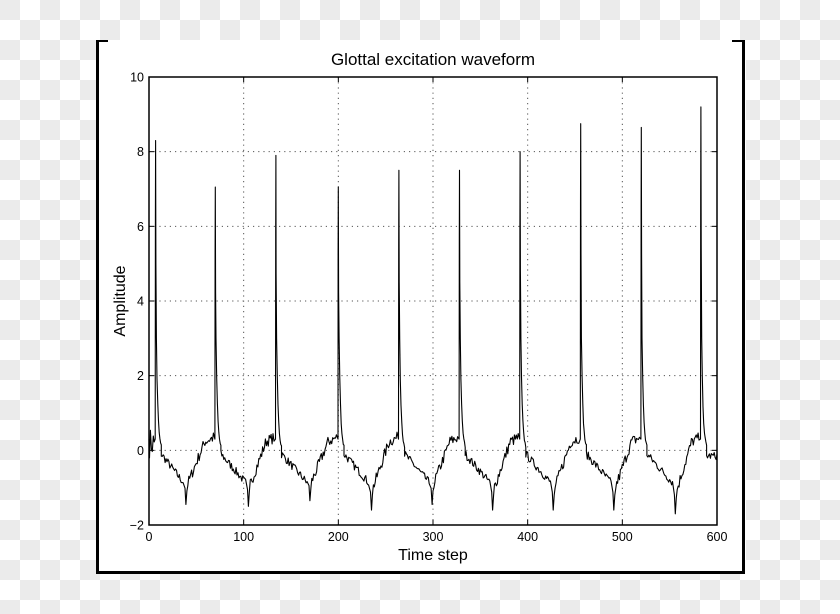 The height and width of the screenshot is (614, 840). Describe the element at coordinates (149, 537) in the screenshot. I see `x-tick-label: 0` at that location.